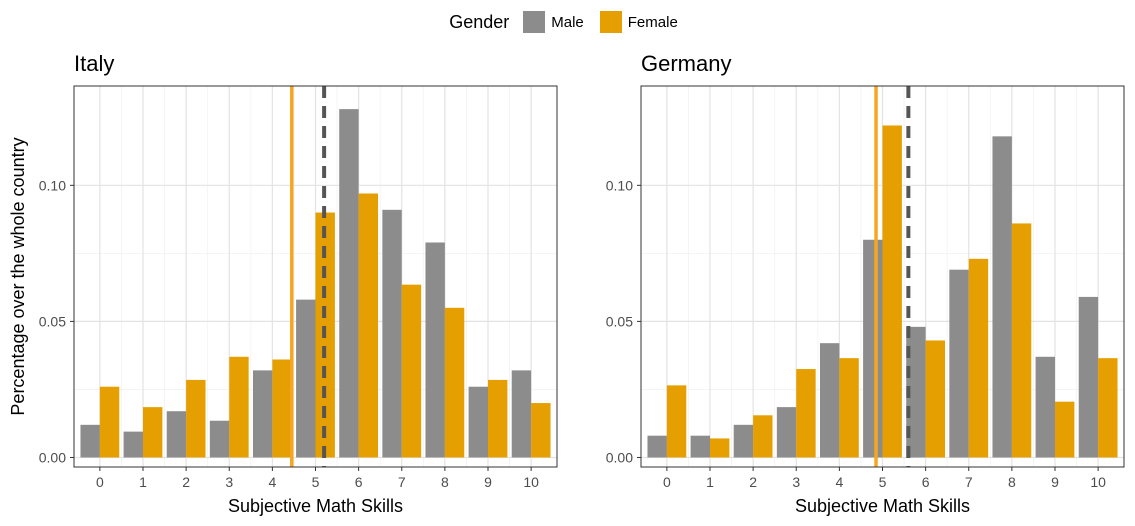 The height and width of the screenshot is (526, 1135). I want to click on panel-0-xtick-label-7: 7, so click(402, 482).